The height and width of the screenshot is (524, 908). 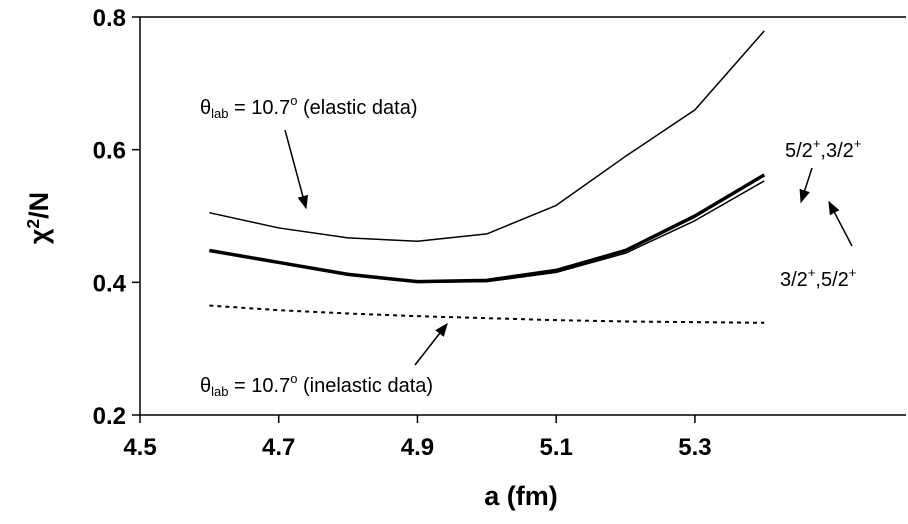 I want to click on x-tick-label: 5.3, so click(x=694, y=447).